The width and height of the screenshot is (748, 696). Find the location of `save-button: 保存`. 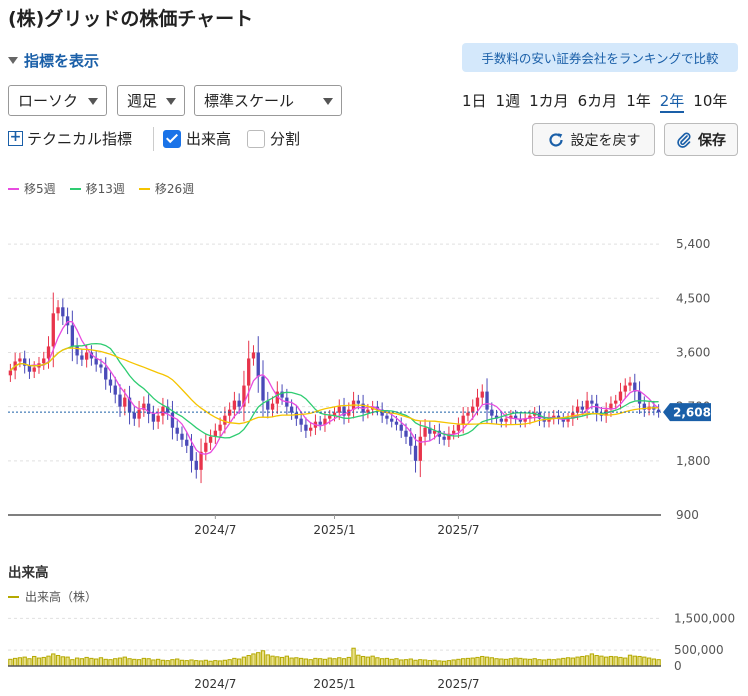

save-button: 保存 is located at coordinates (701, 139).